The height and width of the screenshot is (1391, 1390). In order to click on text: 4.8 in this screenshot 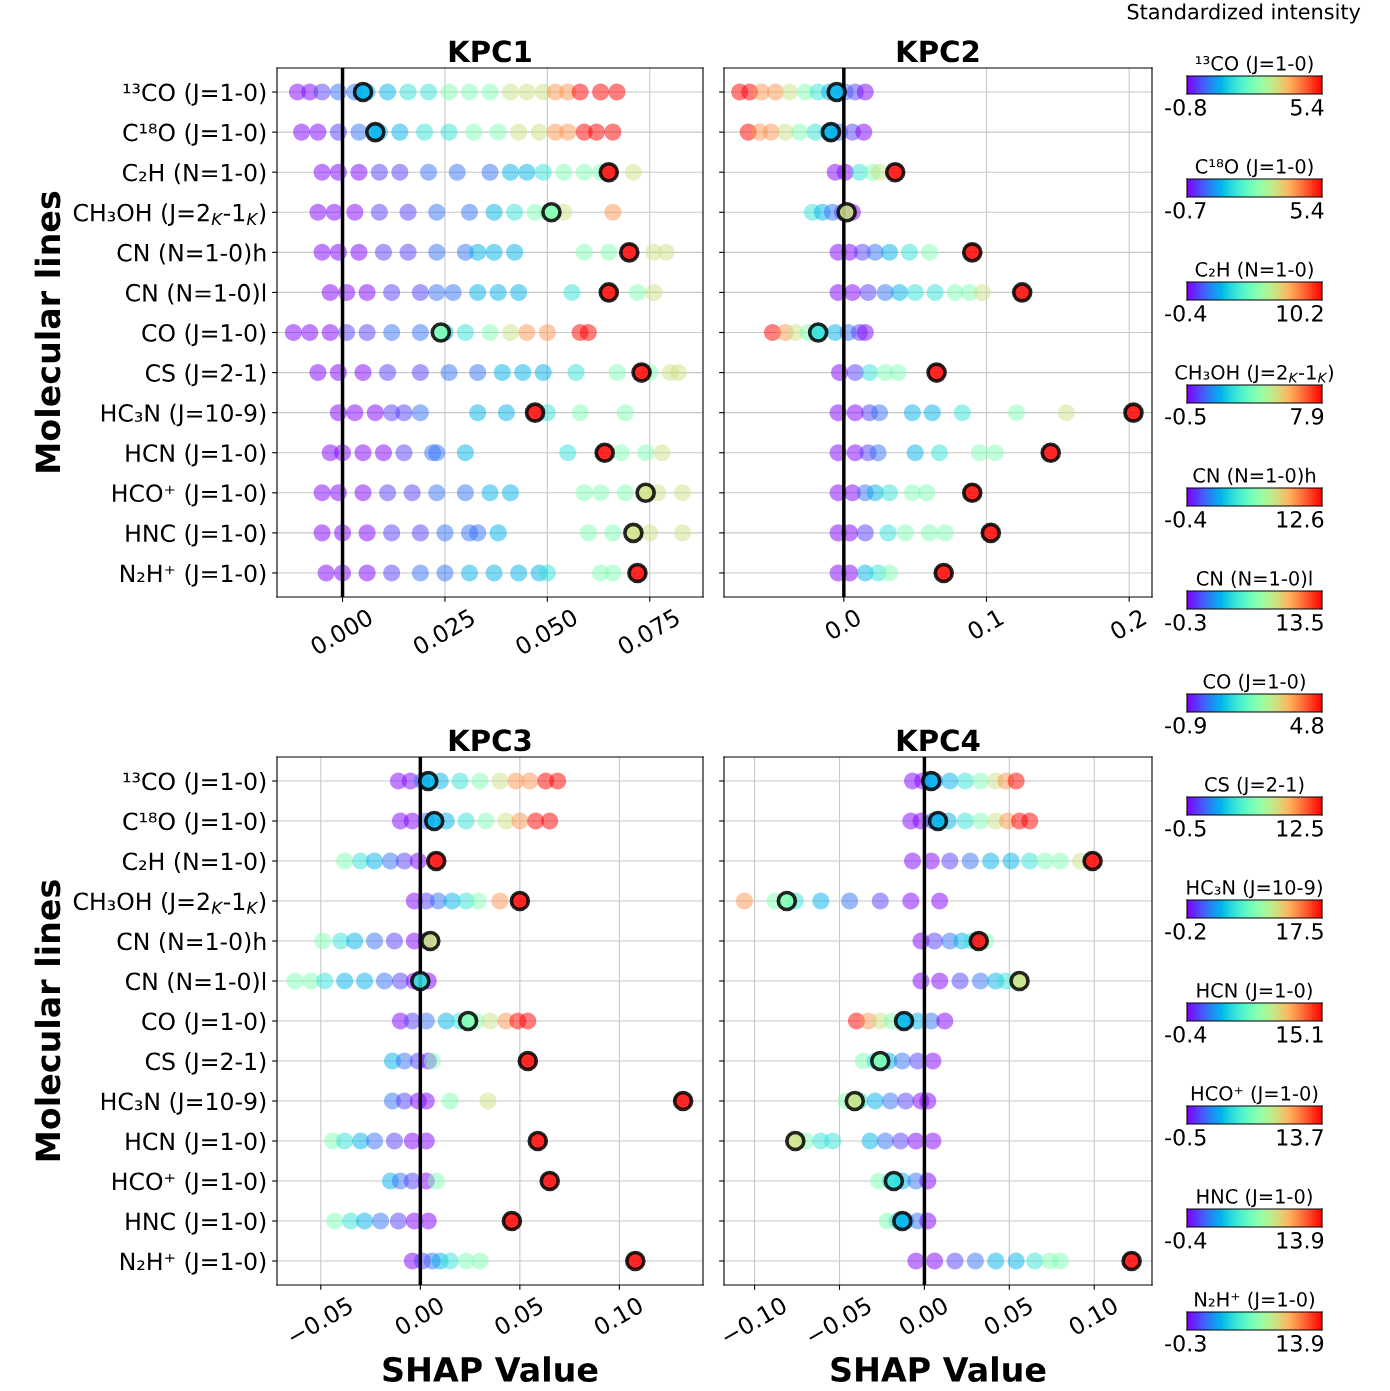, I will do `click(1307, 725)`.